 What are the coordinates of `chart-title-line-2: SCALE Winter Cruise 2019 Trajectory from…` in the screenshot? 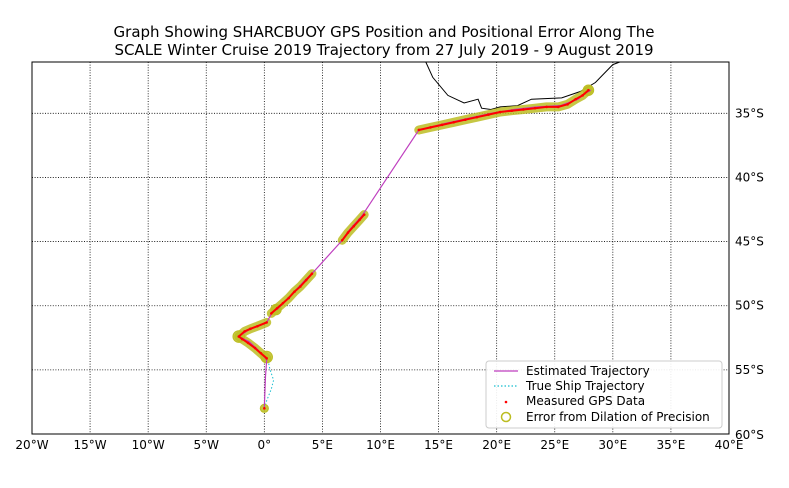 It's located at (383, 50).